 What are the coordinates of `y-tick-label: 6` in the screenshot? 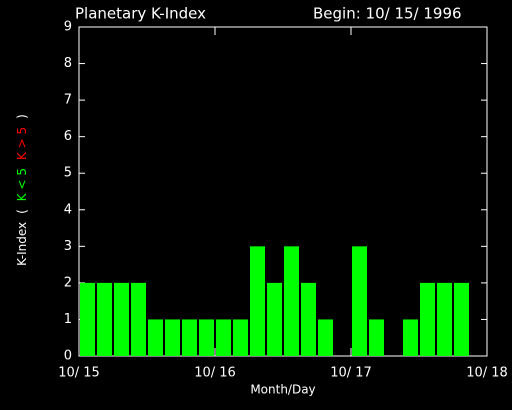 It's located at (68, 136).